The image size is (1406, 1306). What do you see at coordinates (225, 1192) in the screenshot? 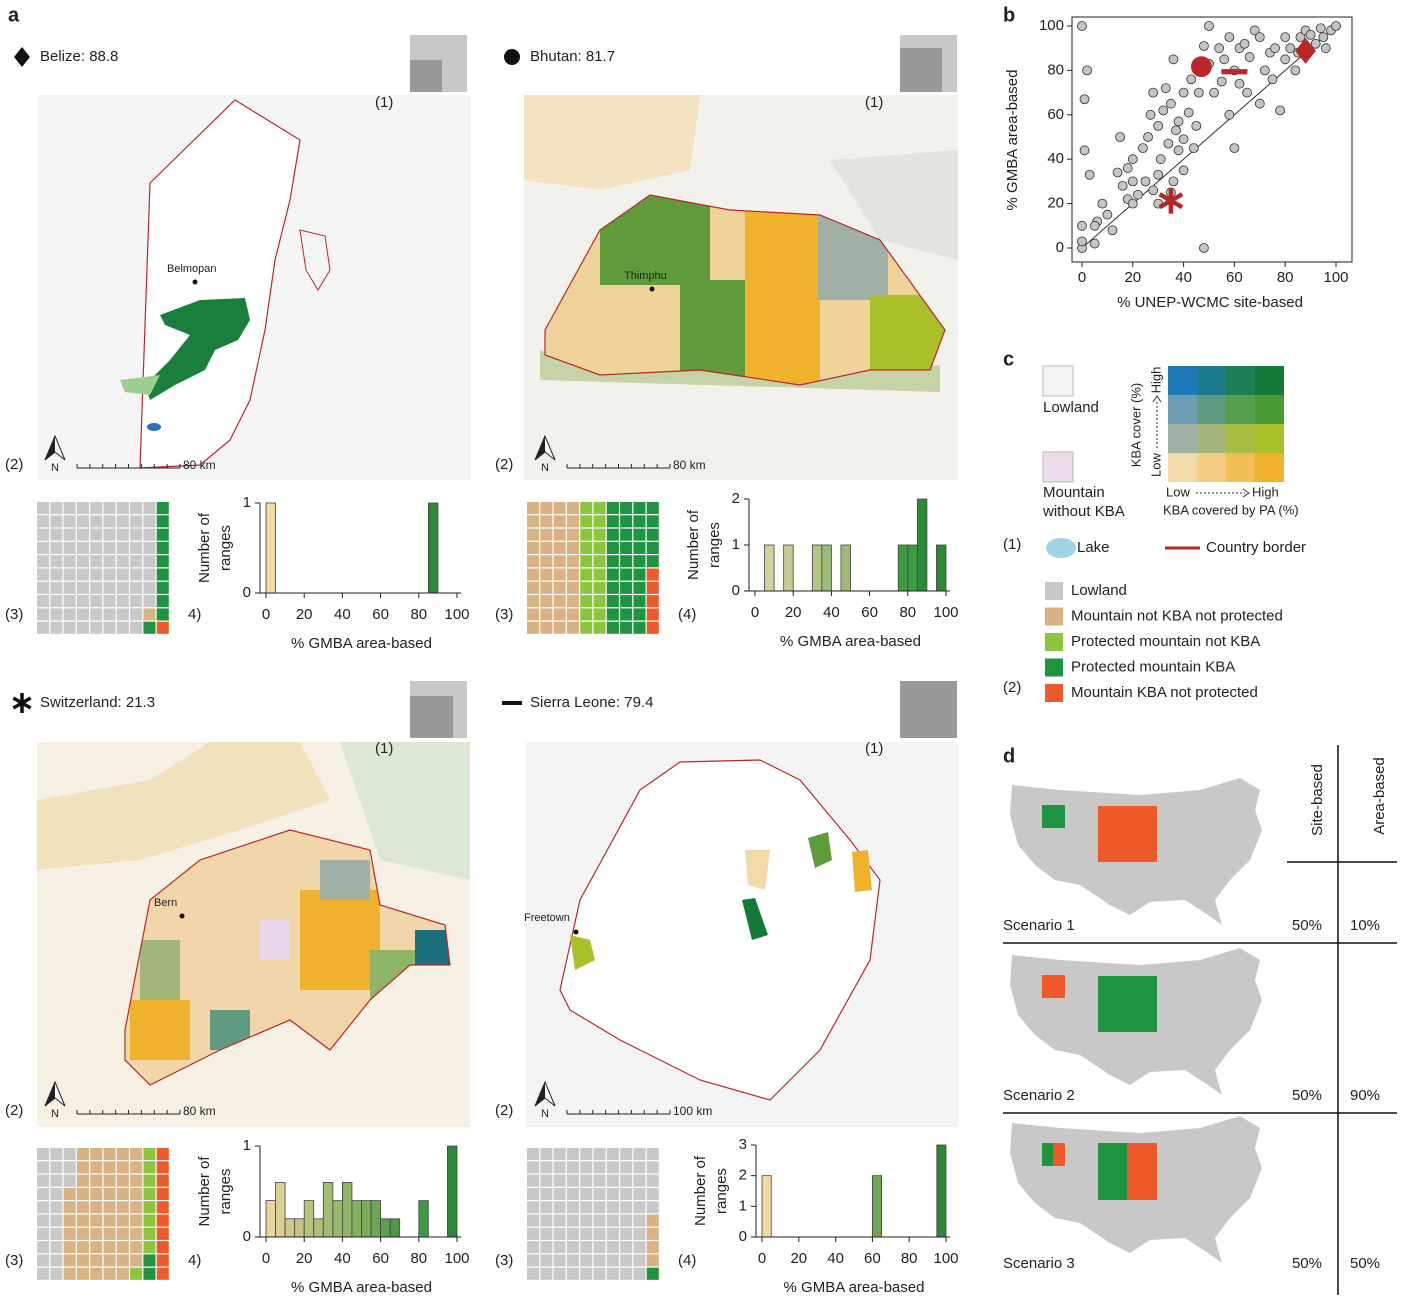
I see `y-axis-label: ranges` at bounding box center [225, 1192].